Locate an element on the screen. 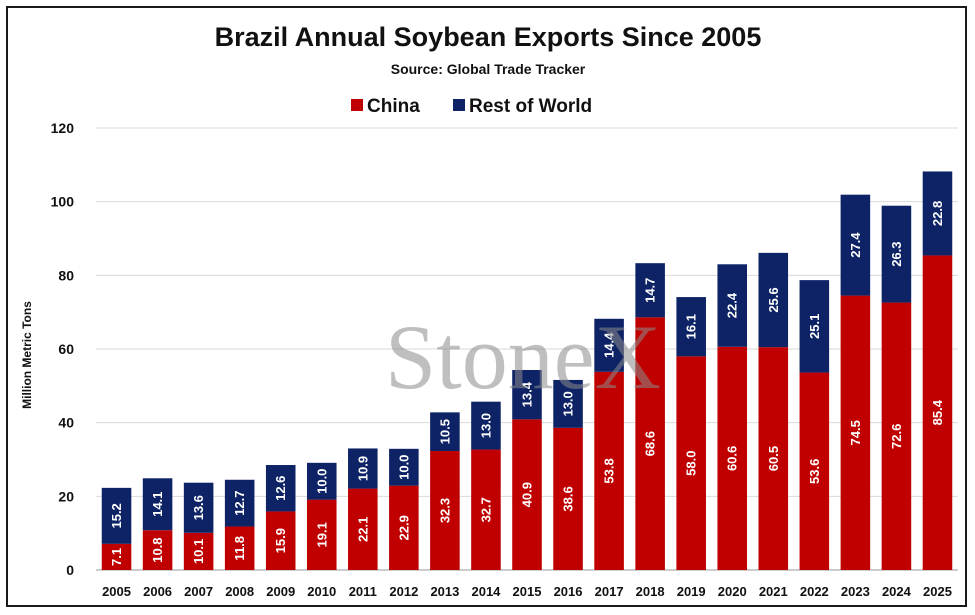 The image size is (975, 615). x-tick-label: 2025 is located at coordinates (937, 591).